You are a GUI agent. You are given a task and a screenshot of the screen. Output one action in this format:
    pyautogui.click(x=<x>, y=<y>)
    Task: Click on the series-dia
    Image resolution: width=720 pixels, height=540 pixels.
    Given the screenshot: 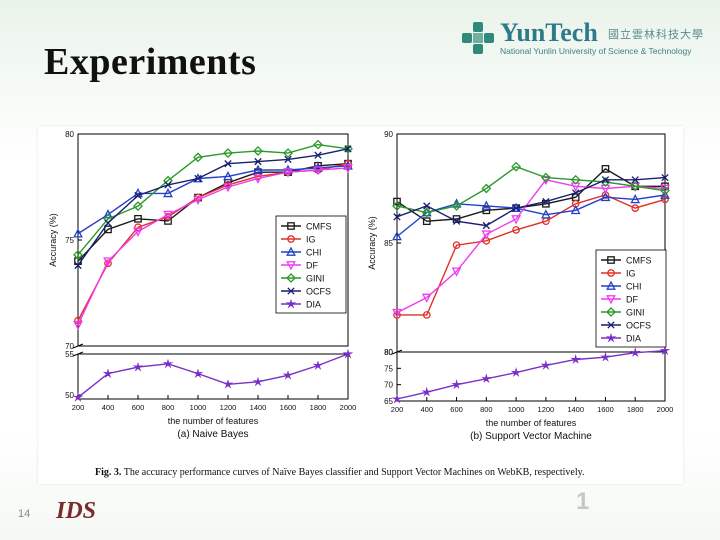 What is the action you would take?
    pyautogui.click(x=213, y=375)
    